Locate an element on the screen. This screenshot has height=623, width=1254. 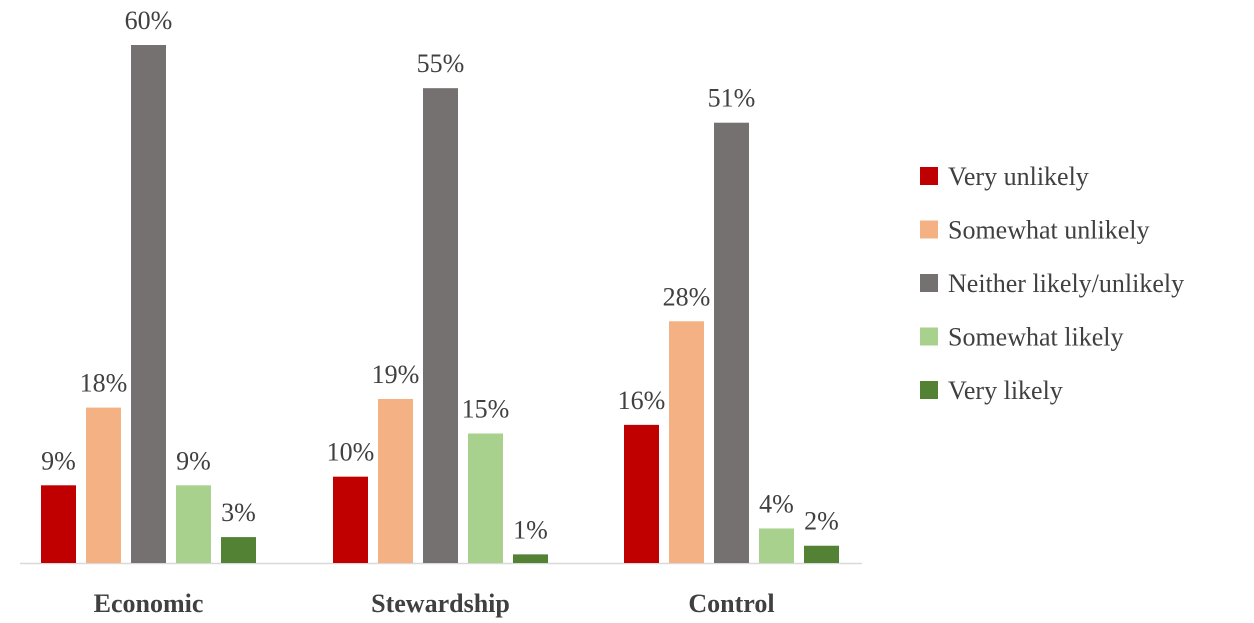
legend-label: Somewhat unlikely is located at coordinates (1048, 230).